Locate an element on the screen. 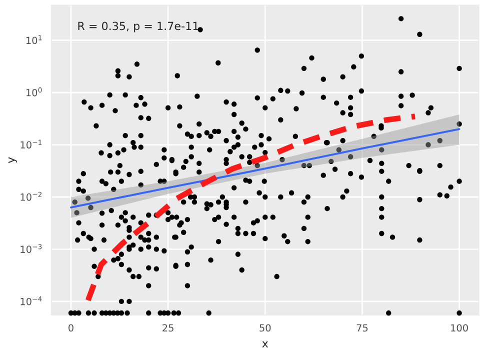 Image resolution: width=491 pixels, height=350 pixels. y-tick-label: 10$^{−4}$ is located at coordinates (31, 301).